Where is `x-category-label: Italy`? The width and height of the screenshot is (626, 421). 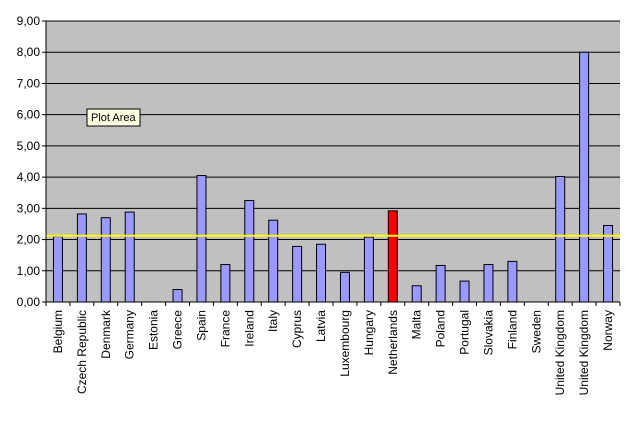
x-category-label: Italy is located at coordinates (273, 321).